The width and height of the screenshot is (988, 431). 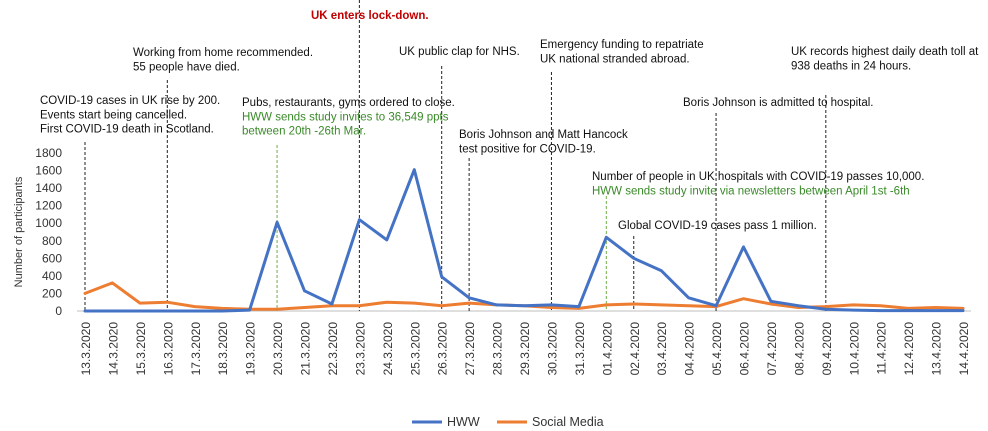 What do you see at coordinates (306, 349) in the screenshot?
I see `x-tick-label: 21.3.2020` at bounding box center [306, 349].